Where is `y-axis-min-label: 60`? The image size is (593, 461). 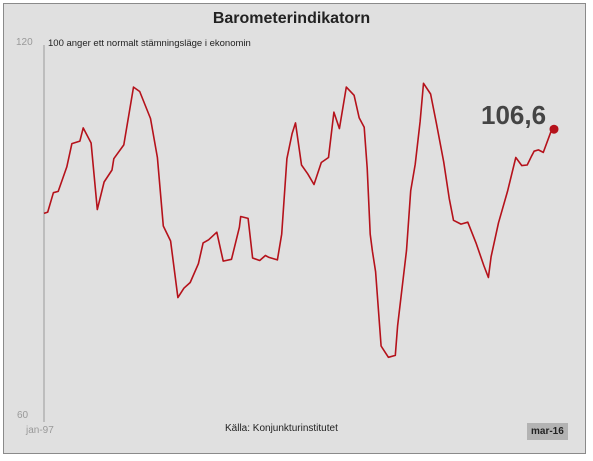 y-axis-min-label: 60 is located at coordinates (23, 415).